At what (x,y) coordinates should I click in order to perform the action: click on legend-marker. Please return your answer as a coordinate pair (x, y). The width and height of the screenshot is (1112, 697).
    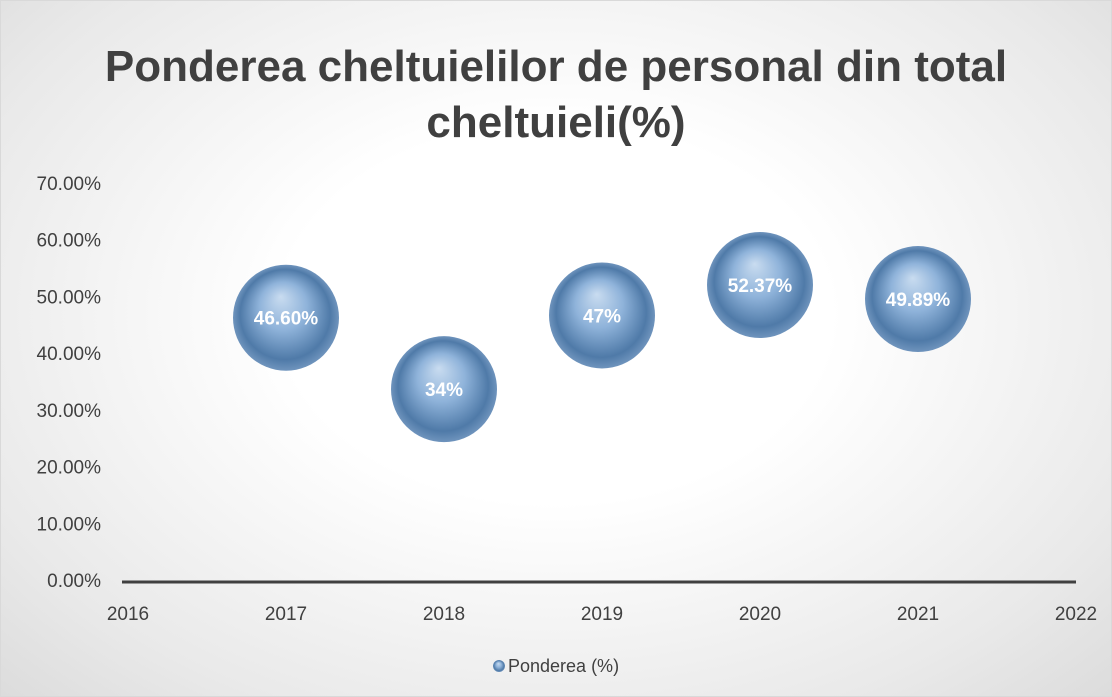
    Looking at the image, I should click on (499, 666).